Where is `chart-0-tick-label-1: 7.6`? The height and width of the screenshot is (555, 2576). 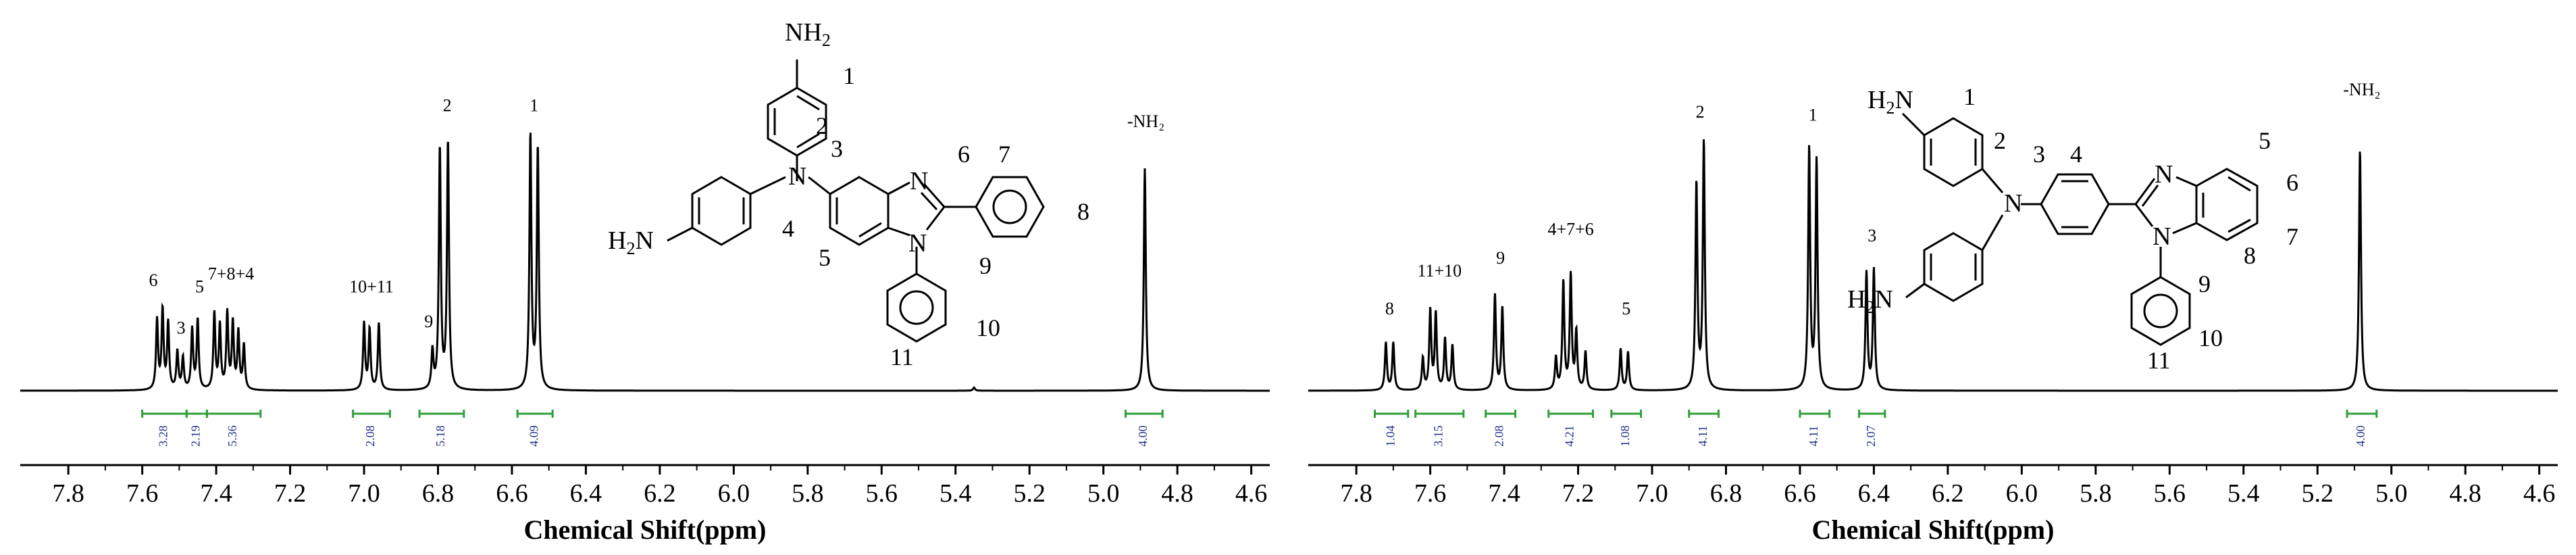
chart-0-tick-label-1: 7.6 is located at coordinates (142, 493).